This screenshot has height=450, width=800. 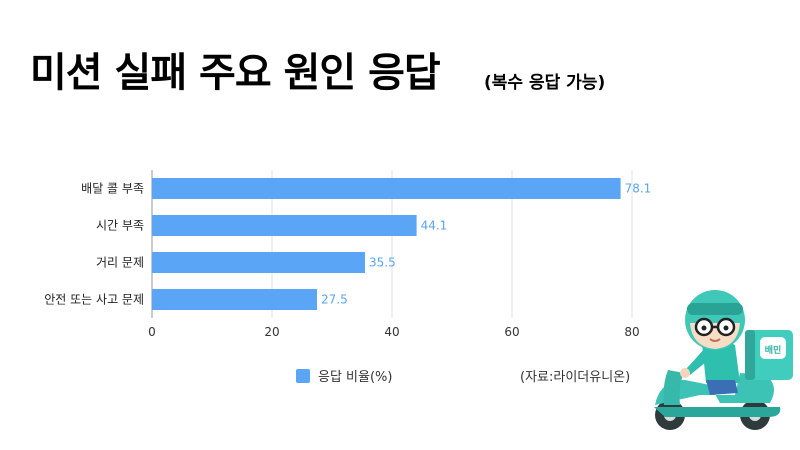 What do you see at coordinates (334, 300) in the screenshot?
I see `value-label: 27.5` at bounding box center [334, 300].